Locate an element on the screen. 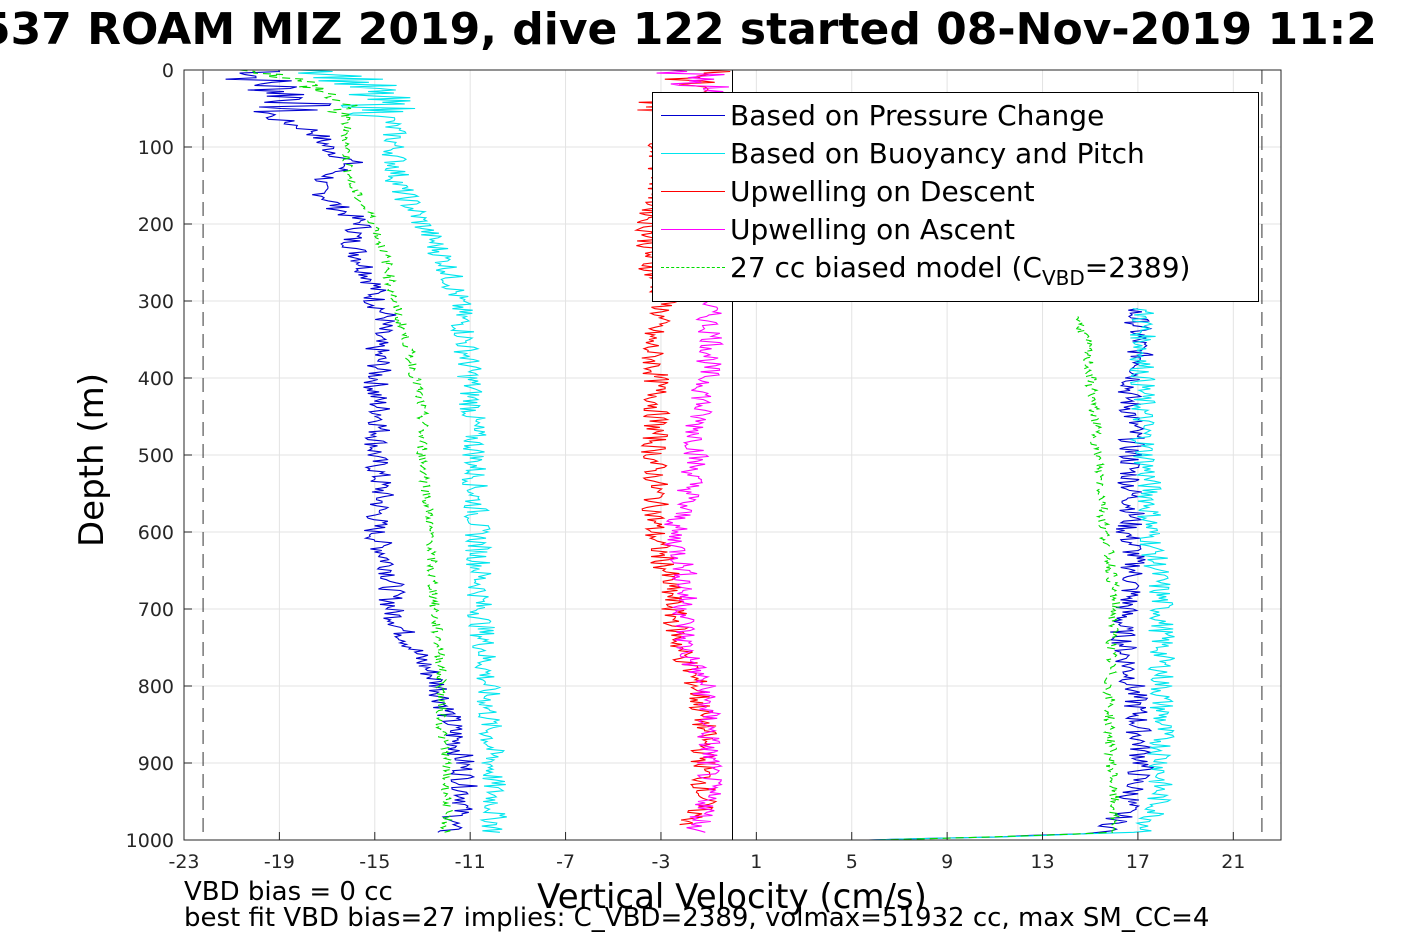  legend-entry-pressure: Based on Pressure Change is located at coordinates (955, 115).